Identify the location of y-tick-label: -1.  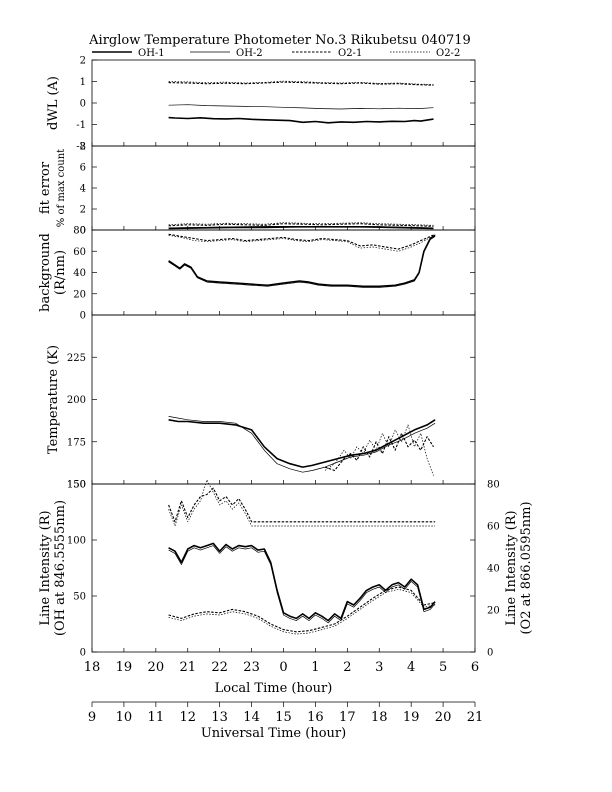
(81, 125).